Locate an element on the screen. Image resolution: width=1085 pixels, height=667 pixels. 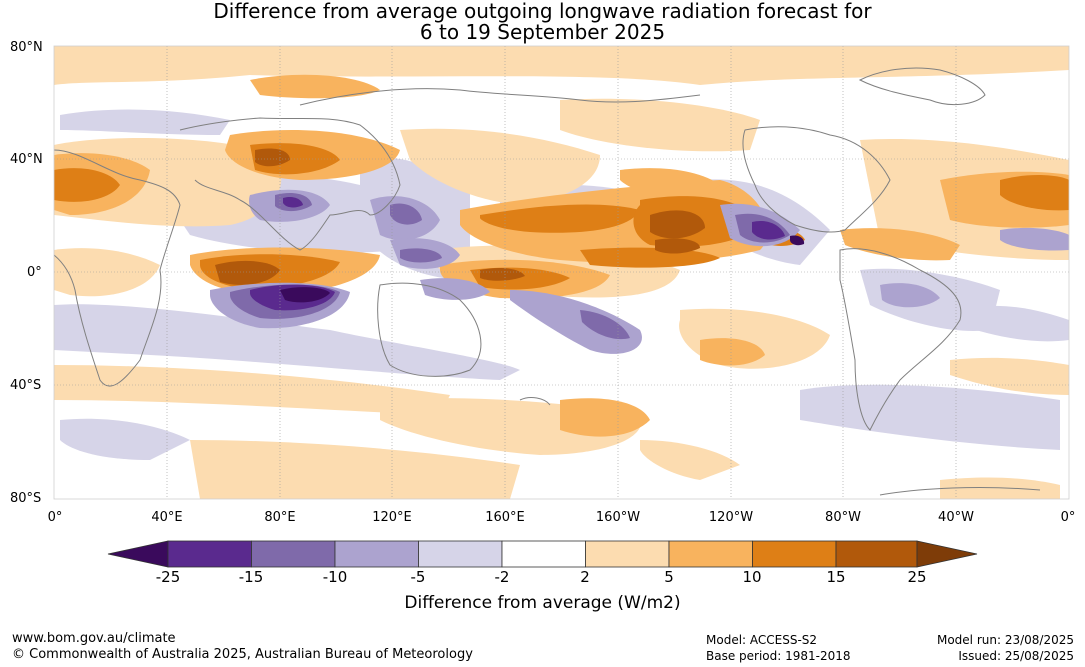
colorbar-tick-label: -10 is located at coordinates (335, 577).